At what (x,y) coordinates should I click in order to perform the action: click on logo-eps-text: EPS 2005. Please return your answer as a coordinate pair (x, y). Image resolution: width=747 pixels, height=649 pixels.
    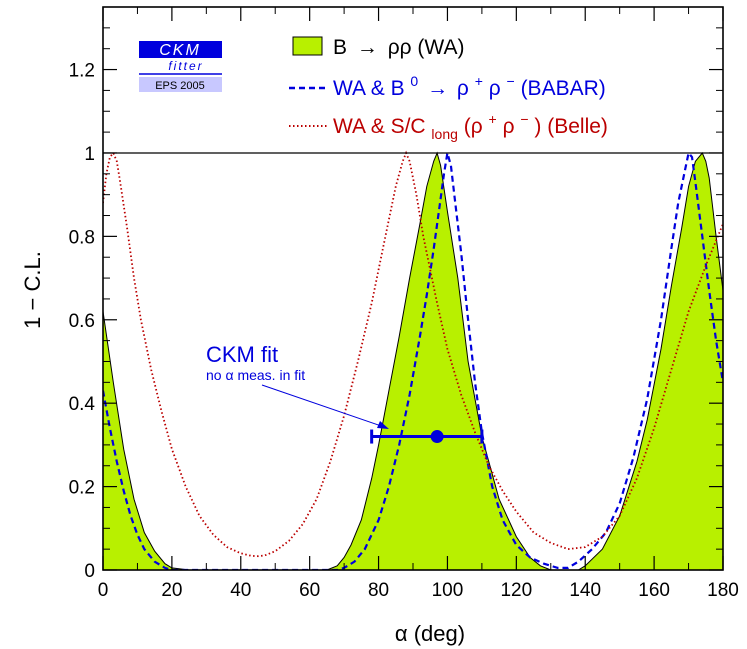
    Looking at the image, I should click on (180, 86).